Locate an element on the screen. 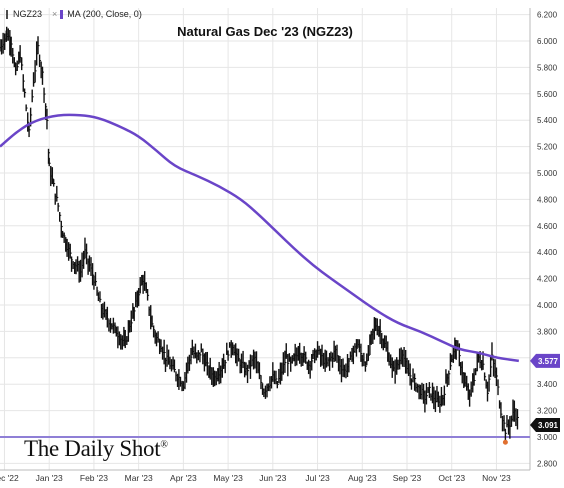 Image resolution: width=564 pixels, height=488 pixels. x-tick-label: Feb '23 is located at coordinates (94, 478).